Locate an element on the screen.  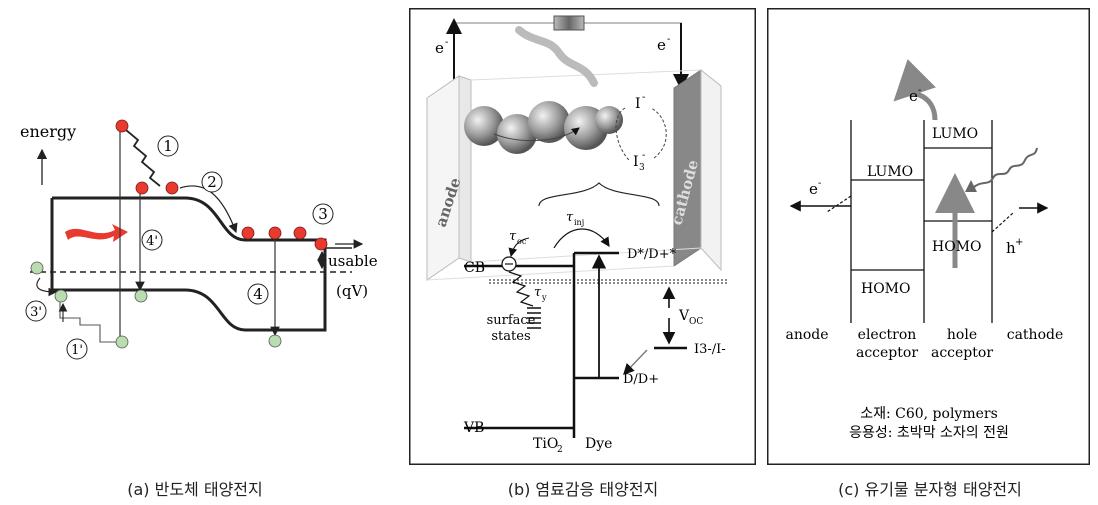
e-left-label-c: e is located at coordinates (813, 189).